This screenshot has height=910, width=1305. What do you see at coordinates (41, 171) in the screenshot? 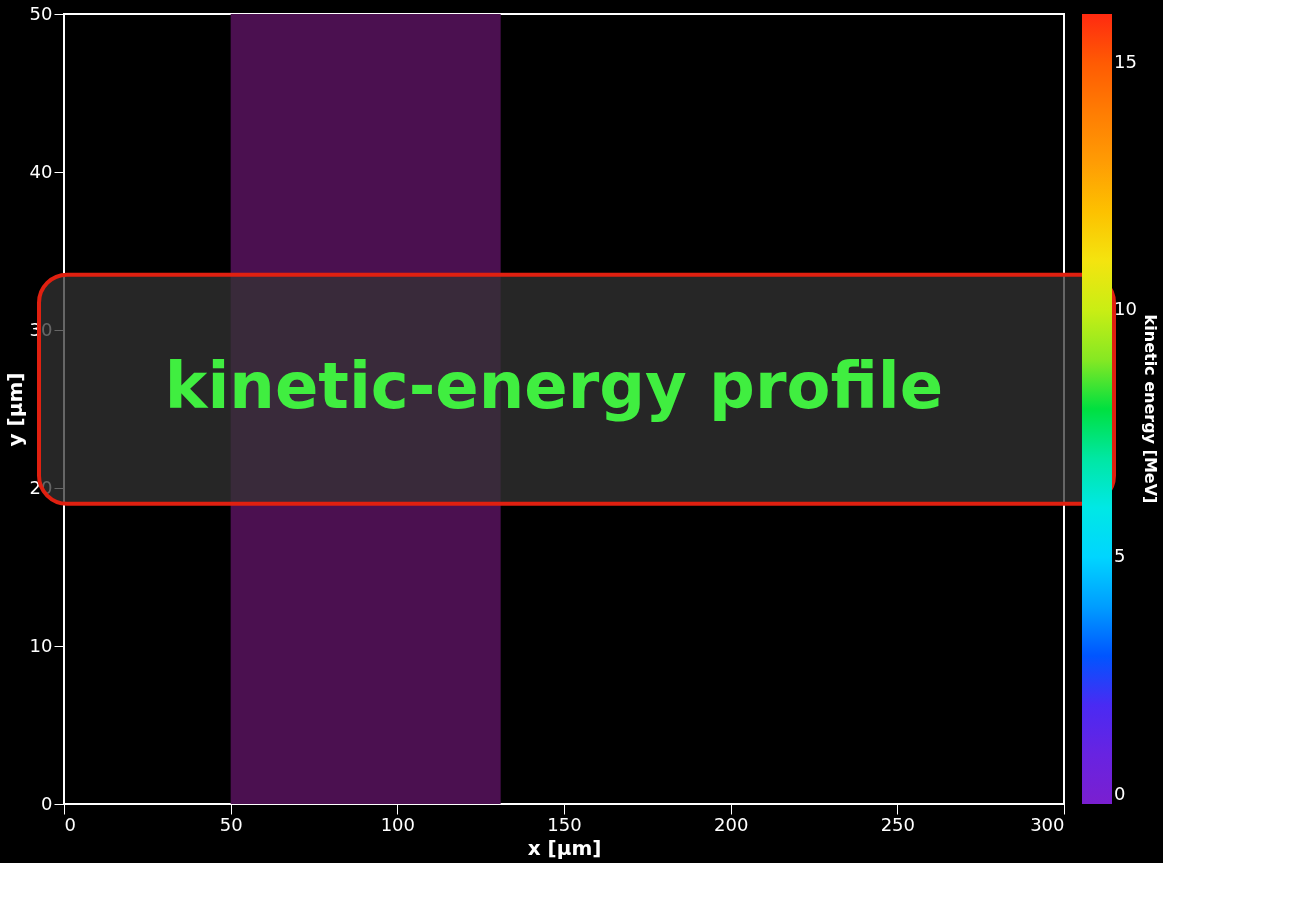
I see `y-tick-label: 40` at bounding box center [41, 171].